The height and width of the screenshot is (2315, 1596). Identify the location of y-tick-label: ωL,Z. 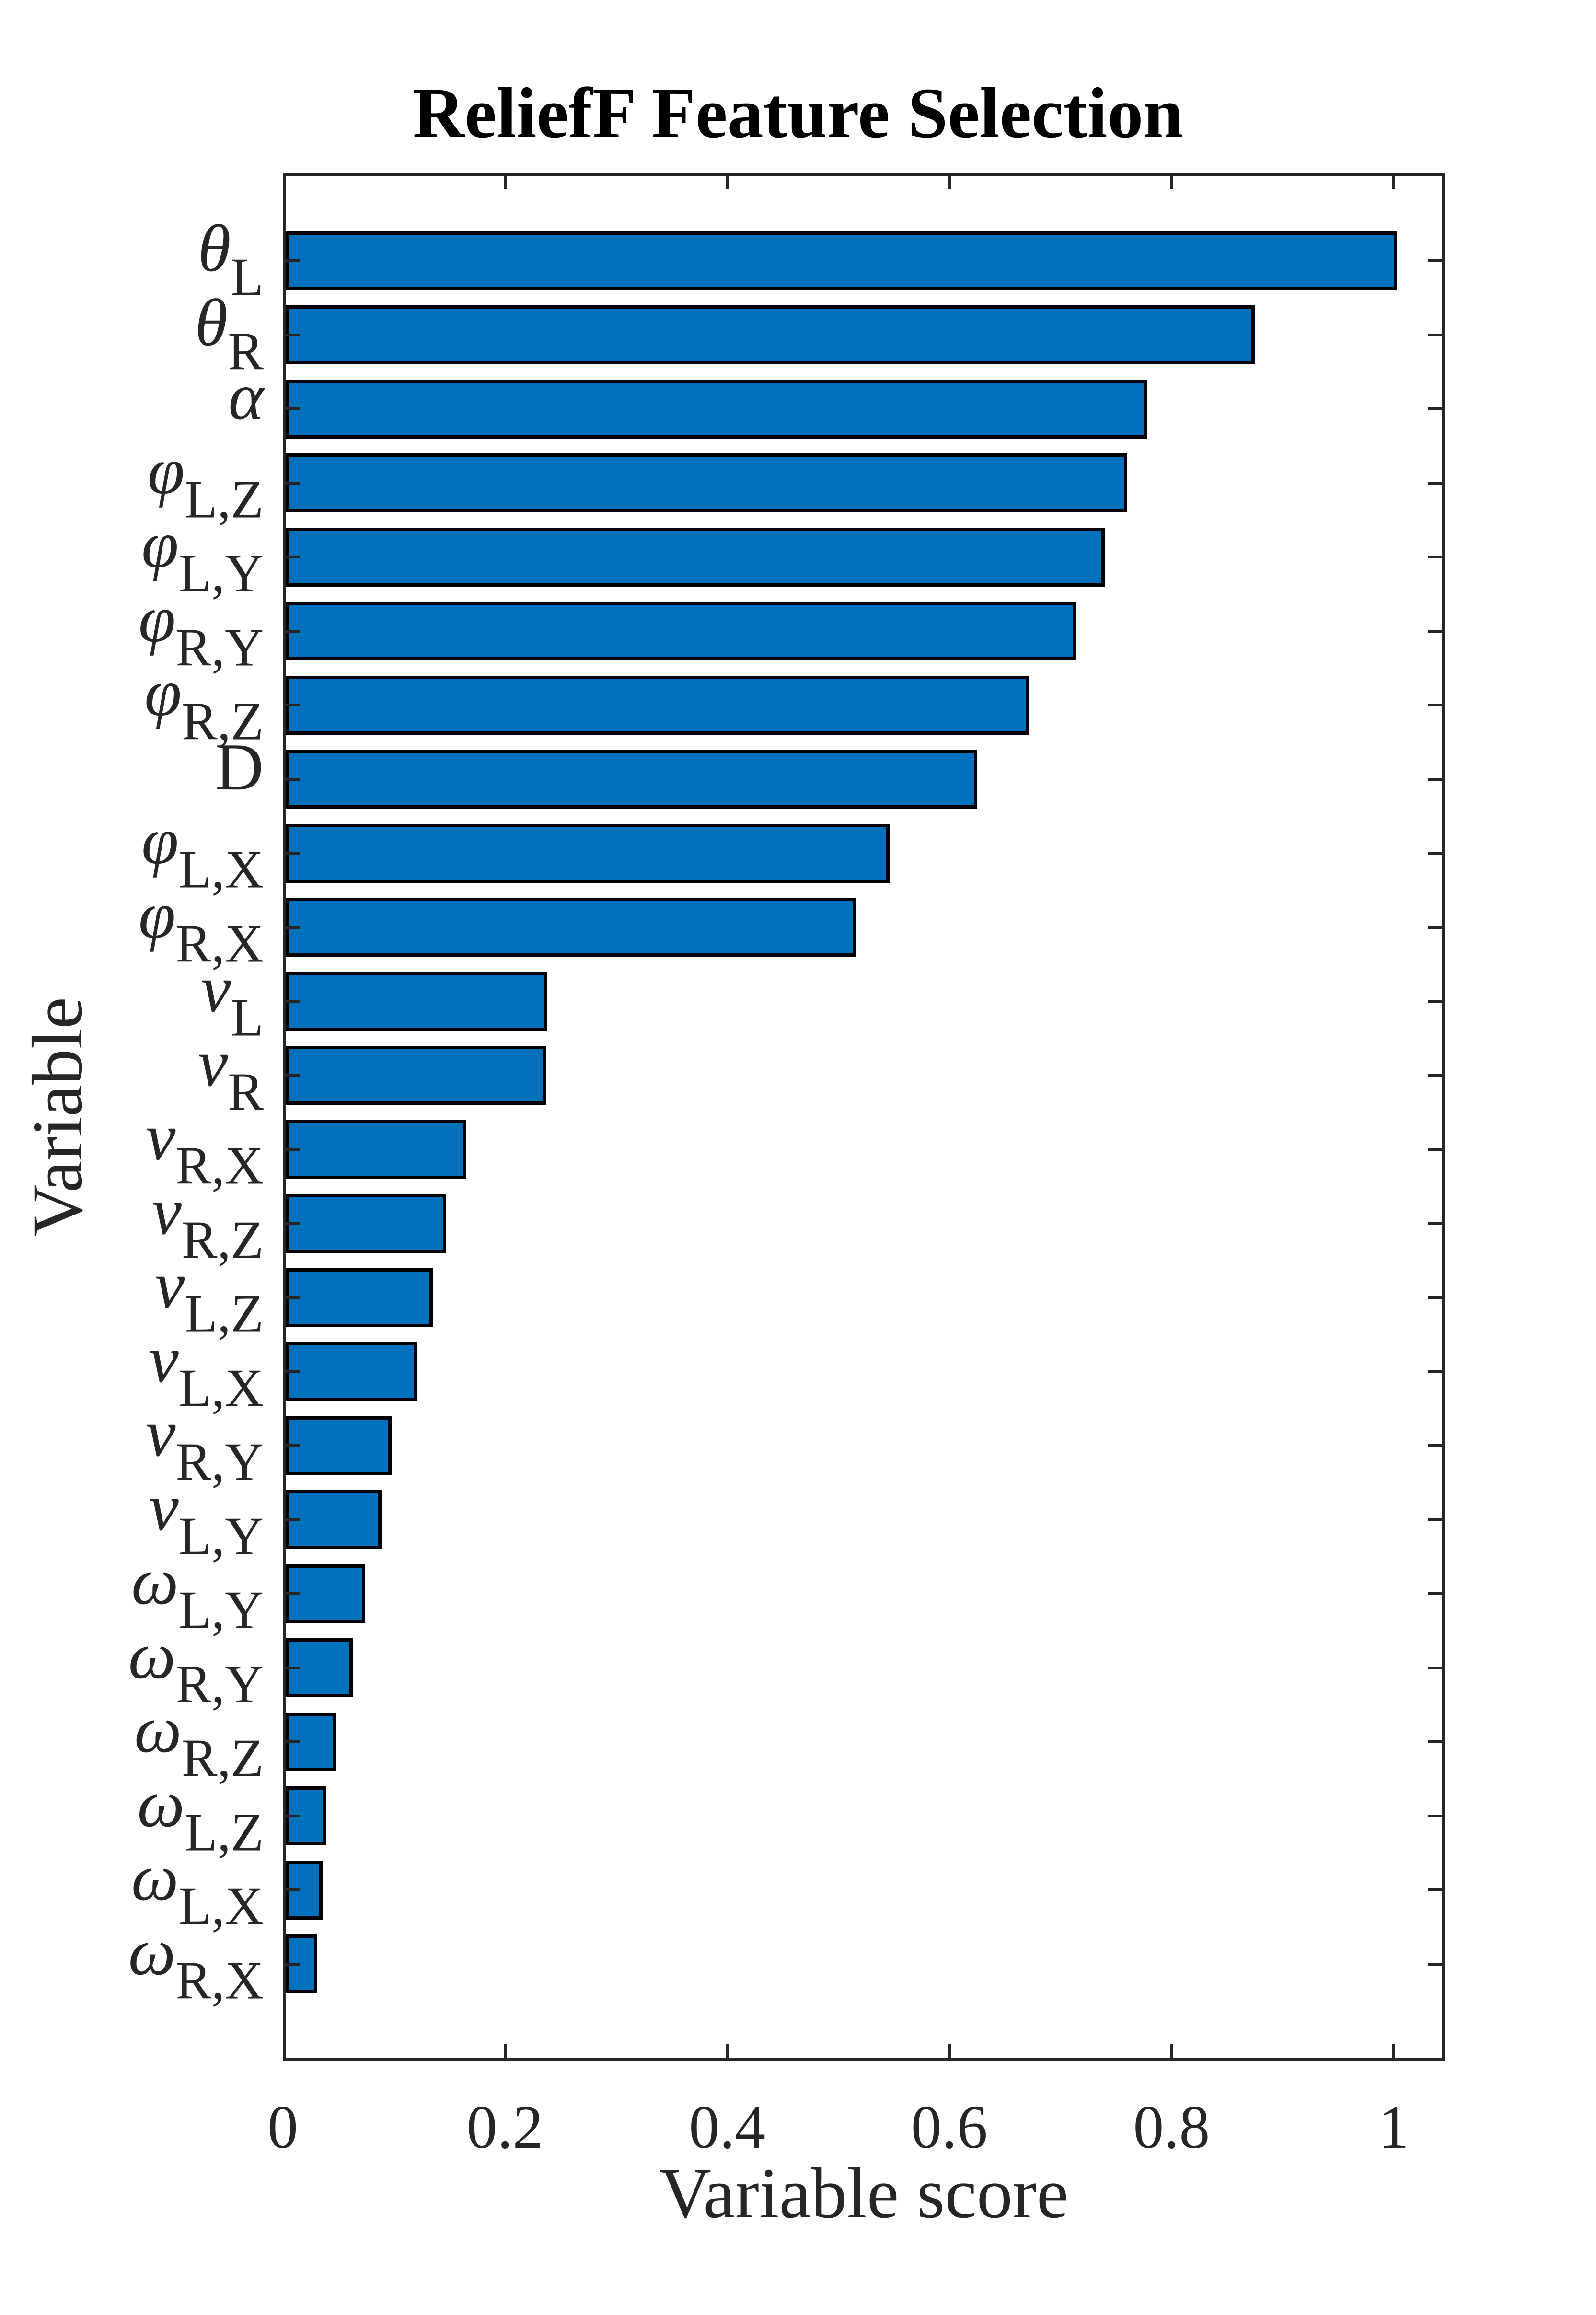
(200, 1814).